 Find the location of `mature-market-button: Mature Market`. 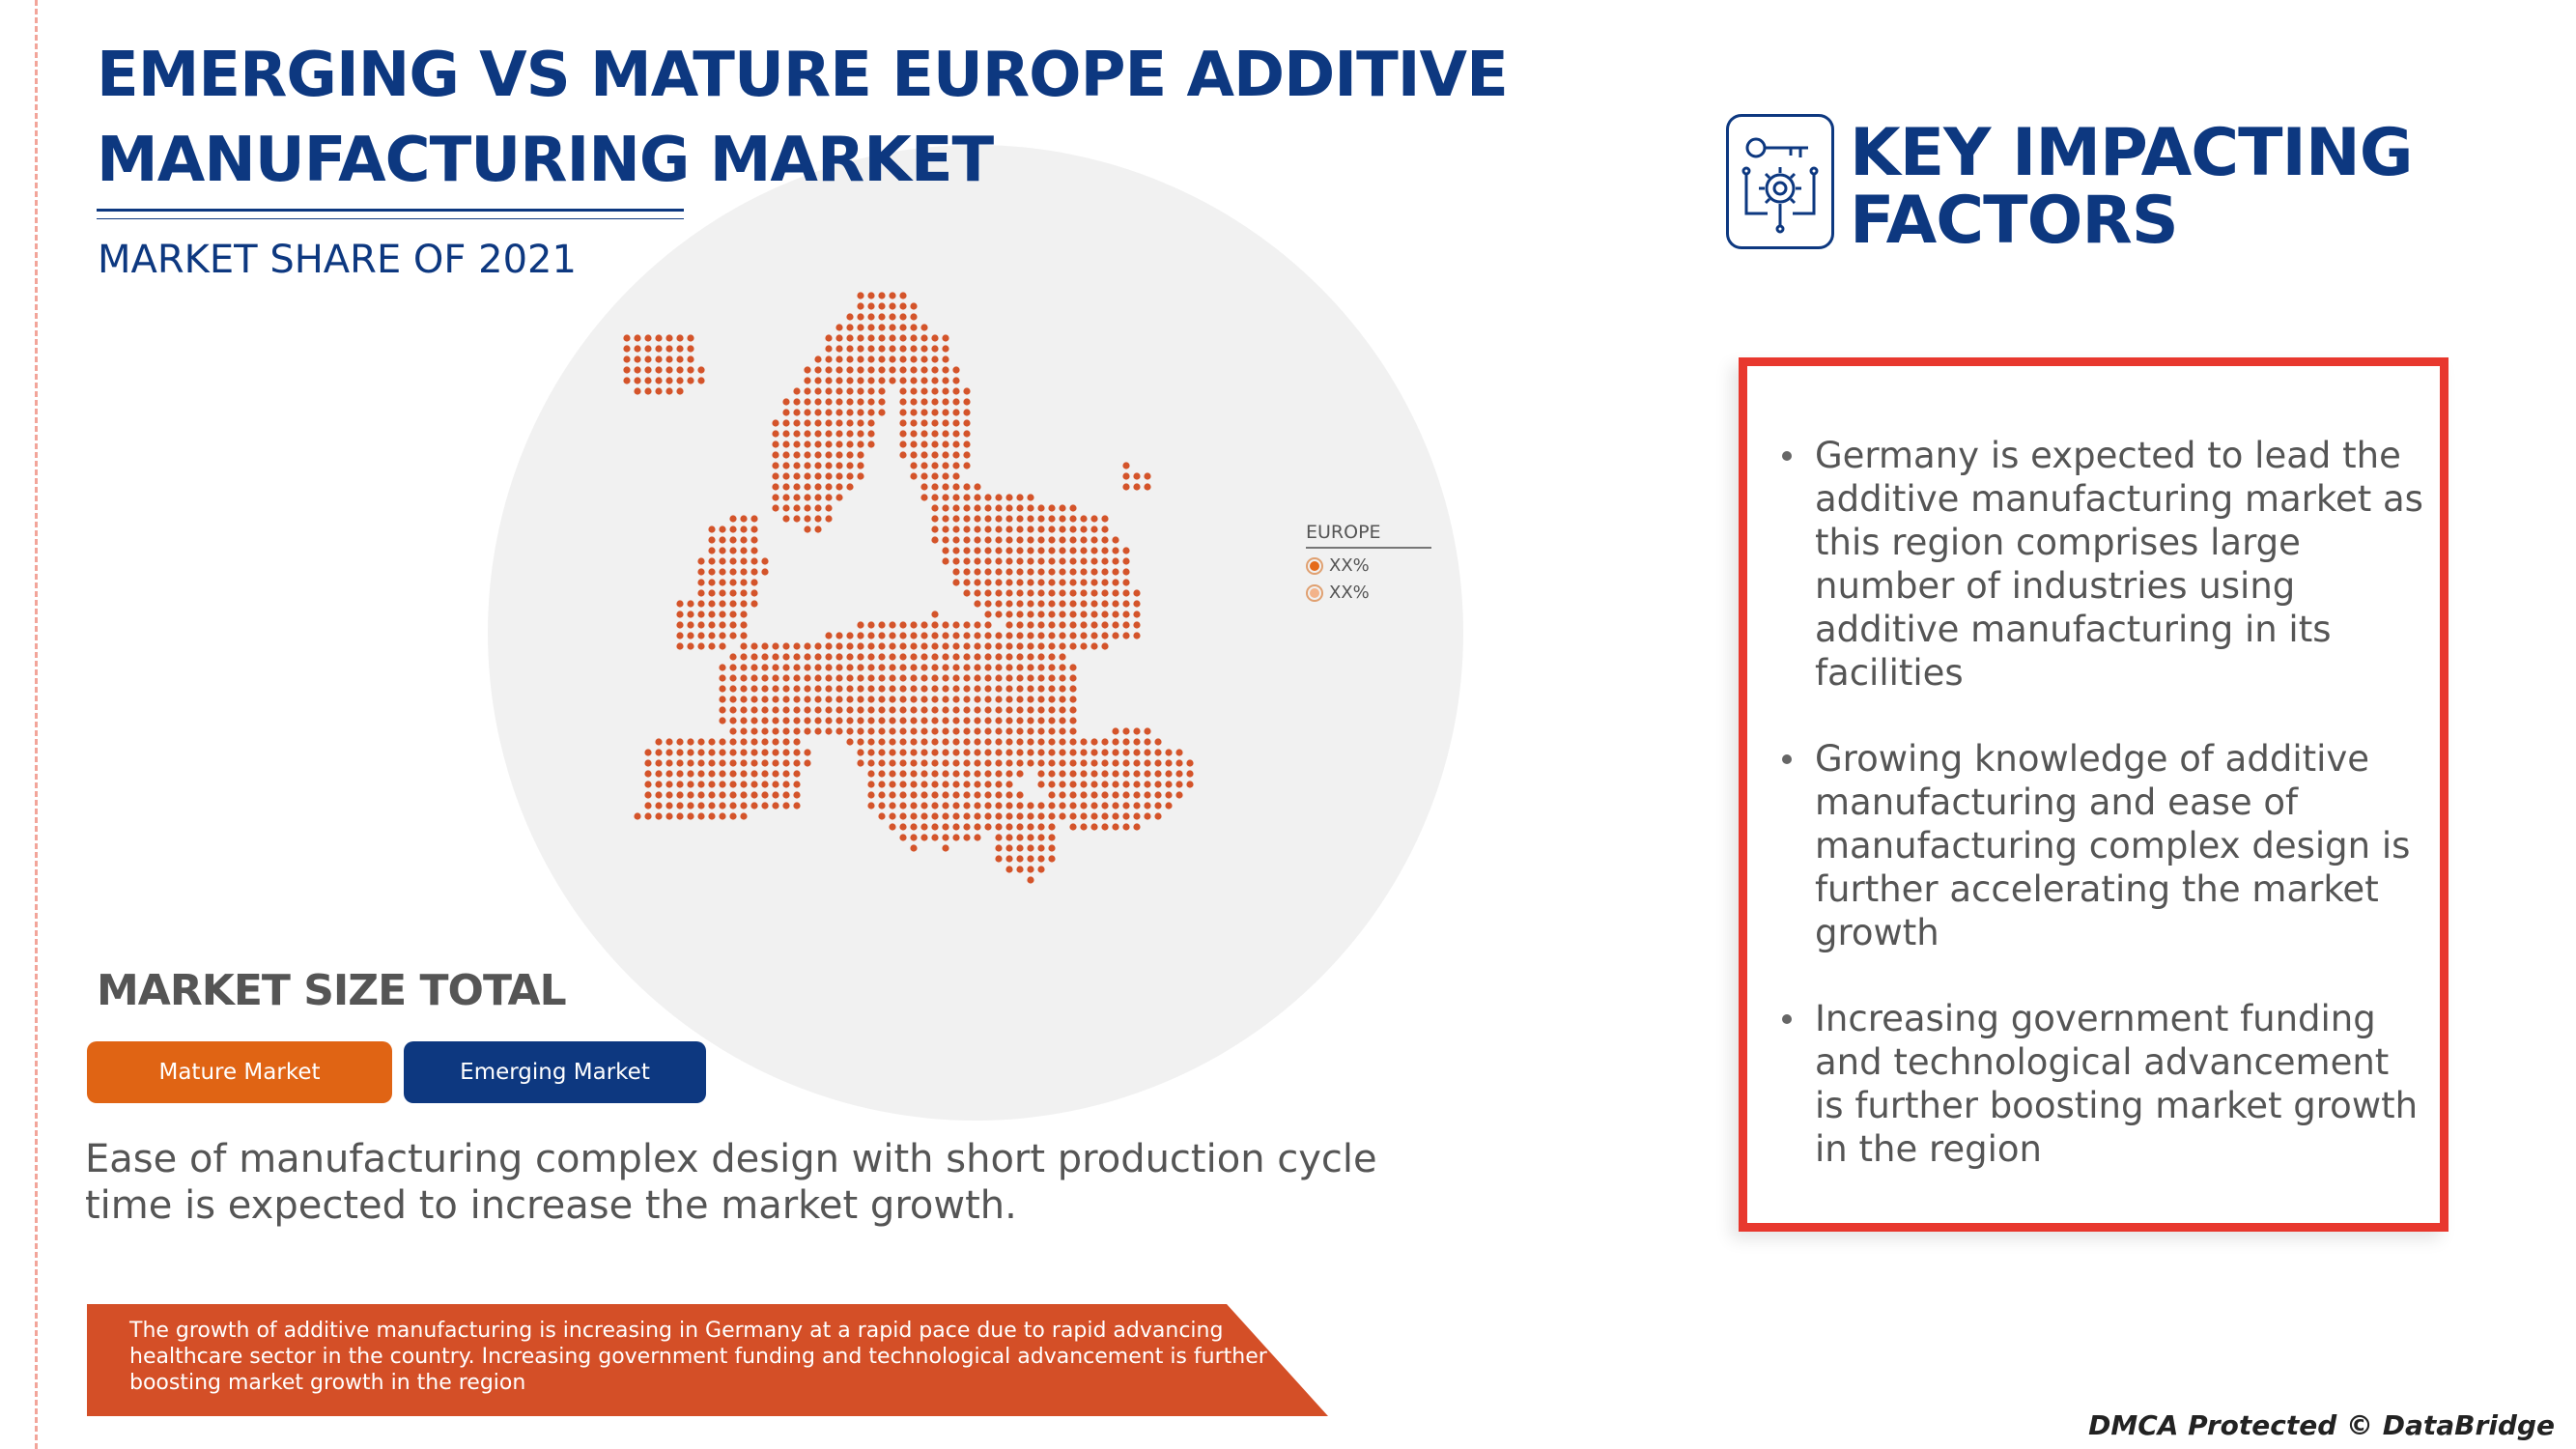

mature-market-button: Mature Market is located at coordinates (239, 1072).